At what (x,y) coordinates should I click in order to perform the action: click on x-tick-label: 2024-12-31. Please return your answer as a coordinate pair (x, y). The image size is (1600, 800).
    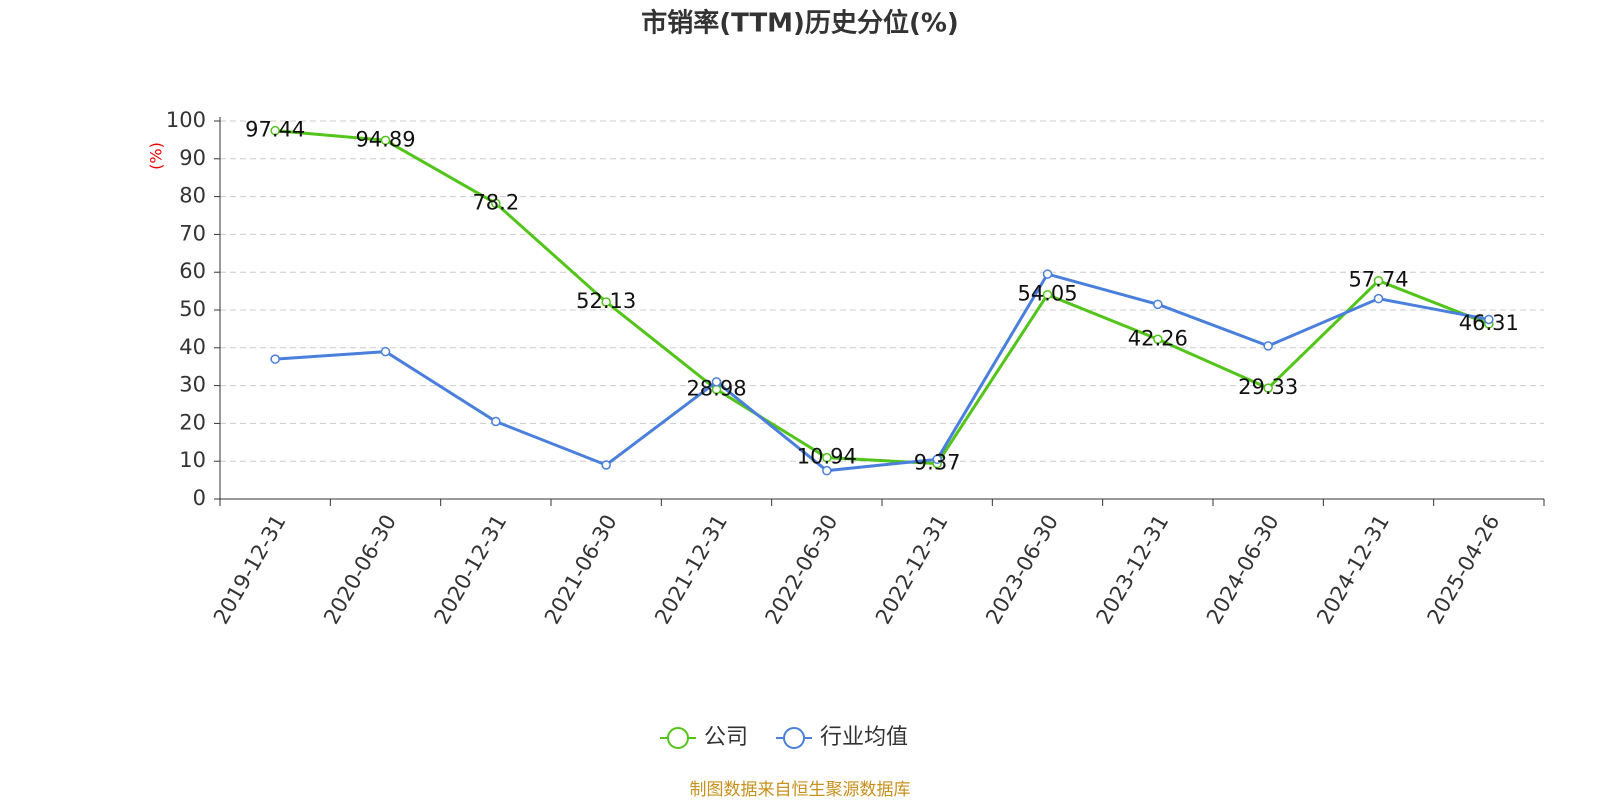
    Looking at the image, I should click on (1353, 570).